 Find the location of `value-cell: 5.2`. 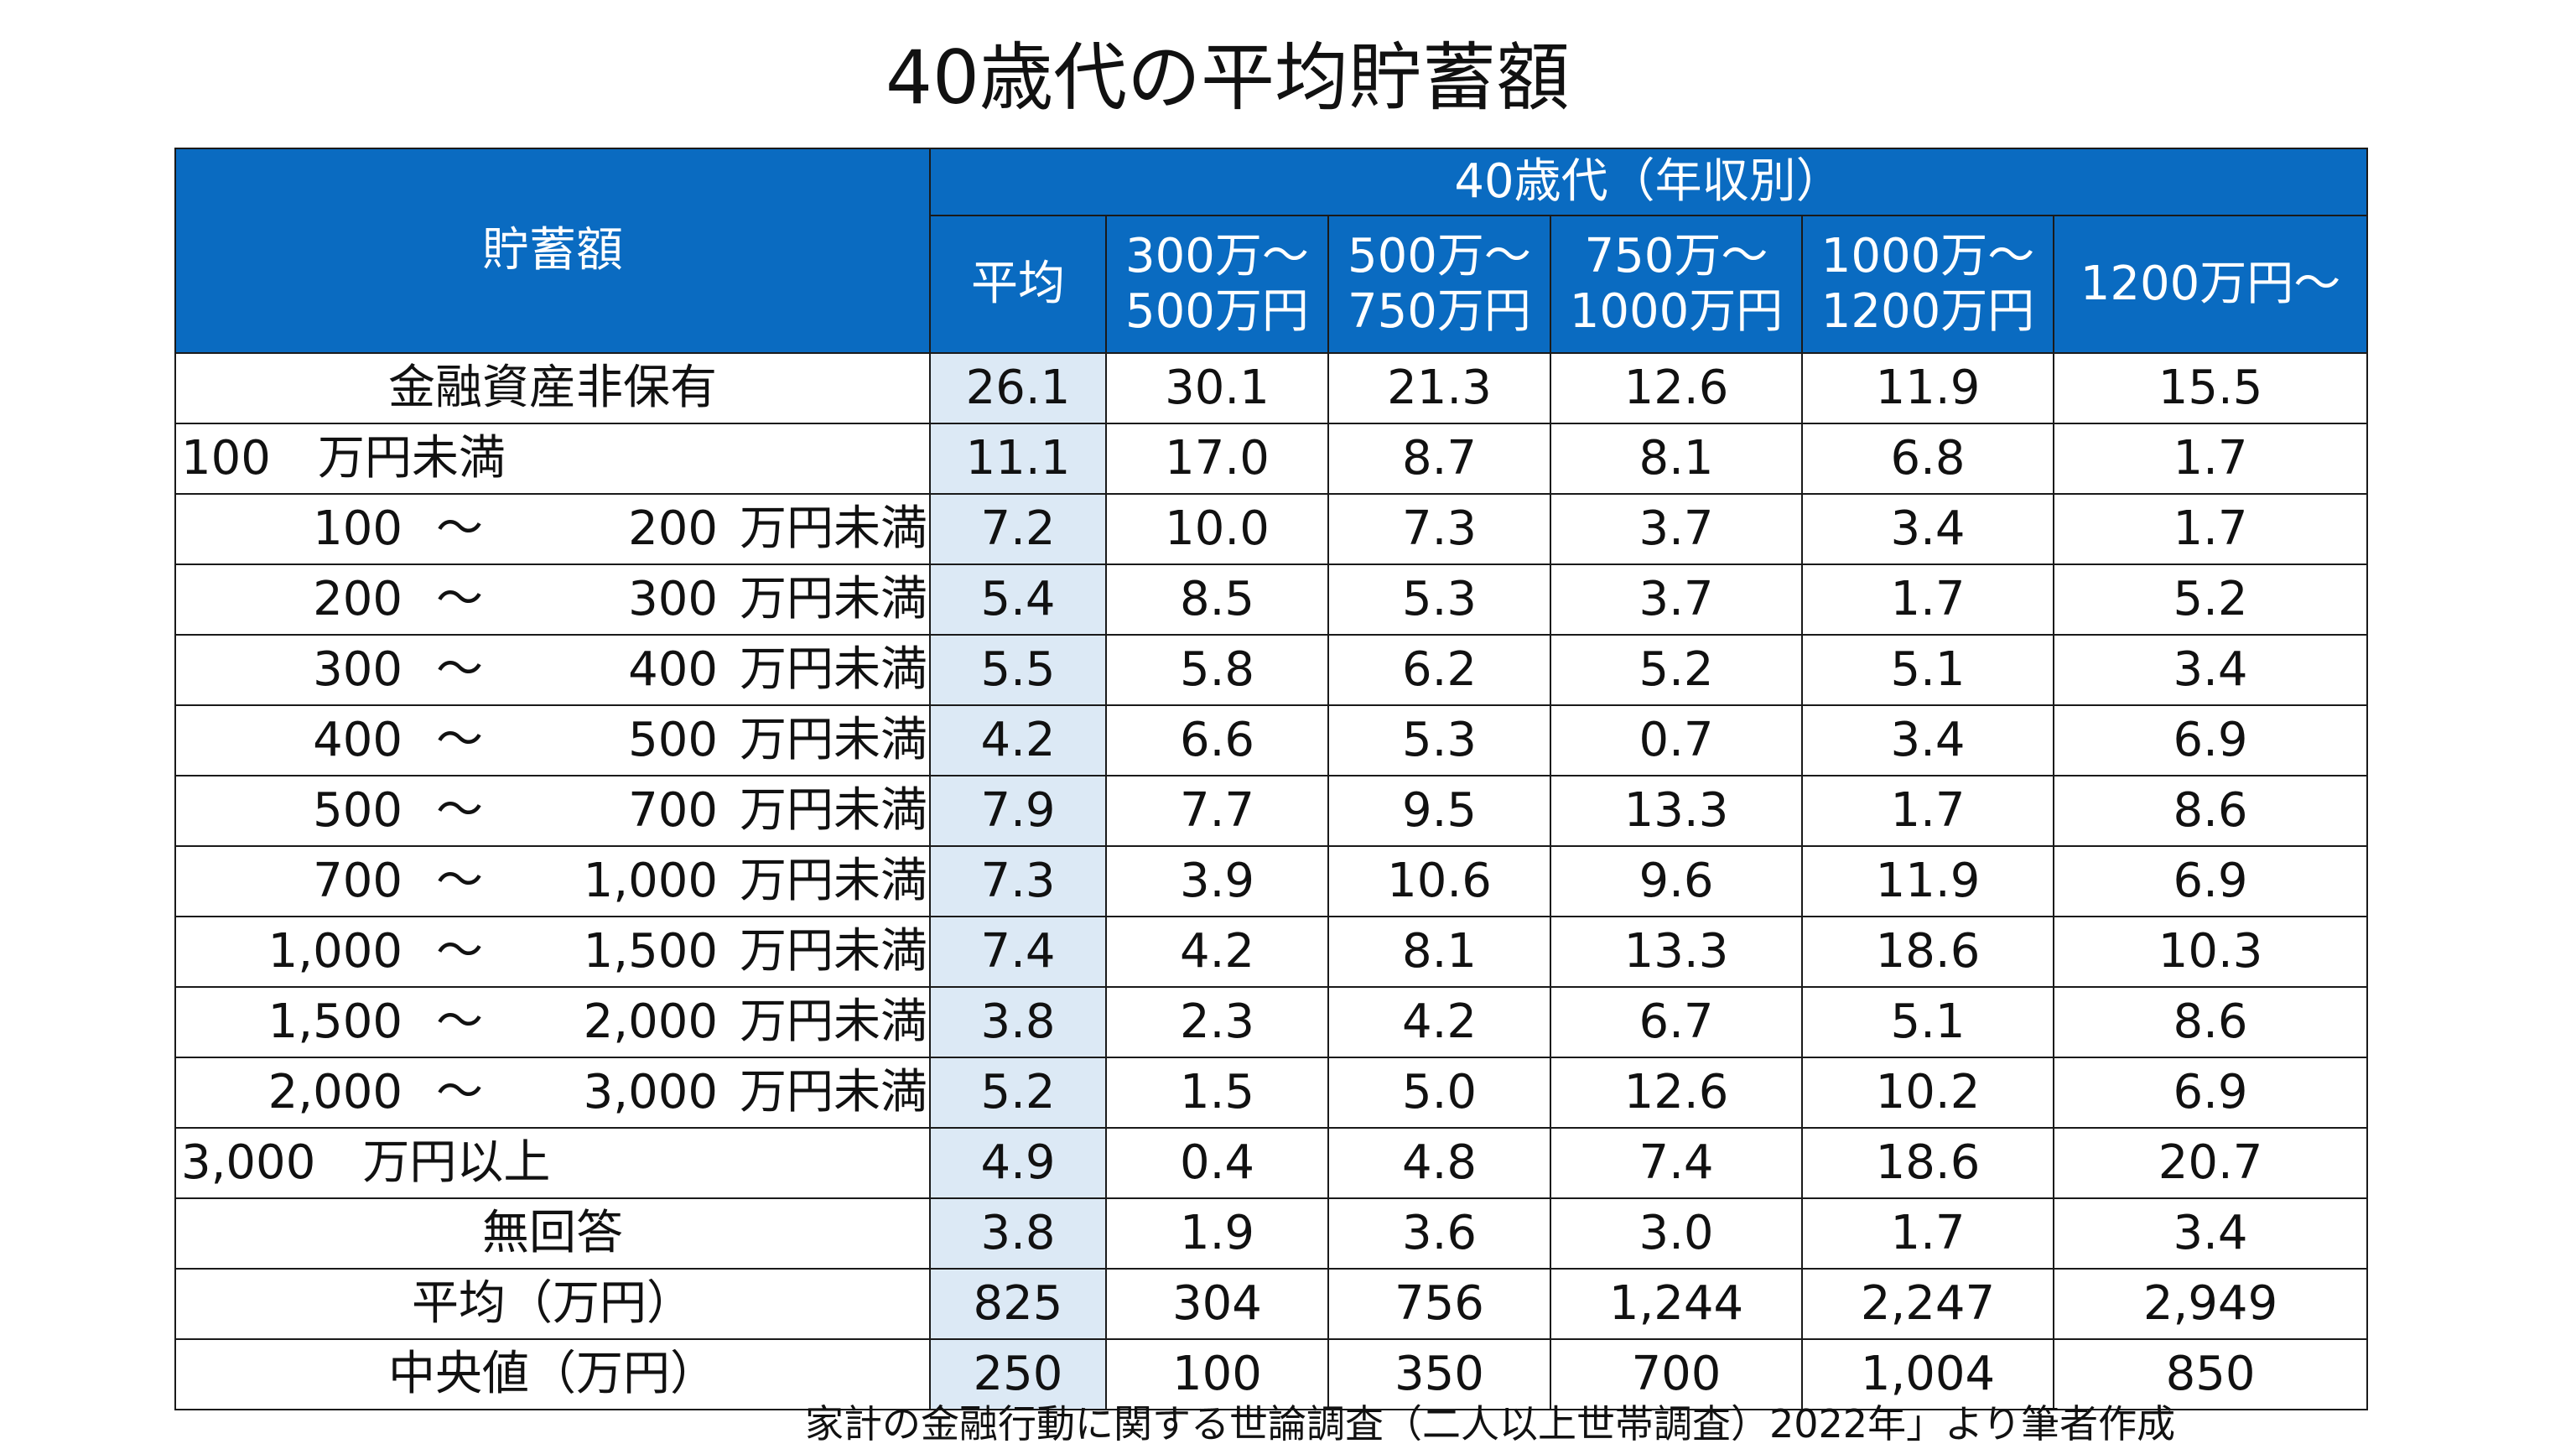

value-cell: 5.2 is located at coordinates (2210, 600).